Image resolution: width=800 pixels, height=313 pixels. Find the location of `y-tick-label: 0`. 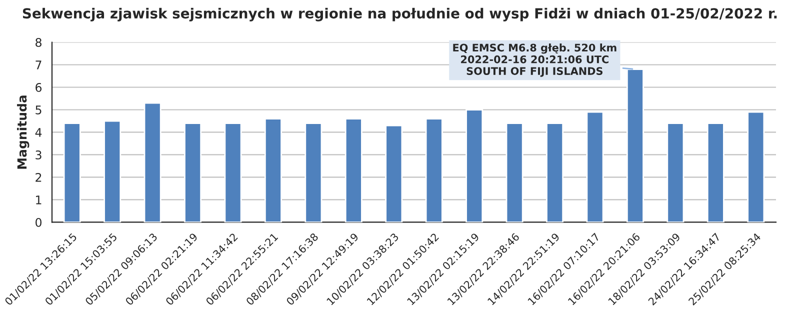

y-tick-label: 0 is located at coordinates (39, 222).